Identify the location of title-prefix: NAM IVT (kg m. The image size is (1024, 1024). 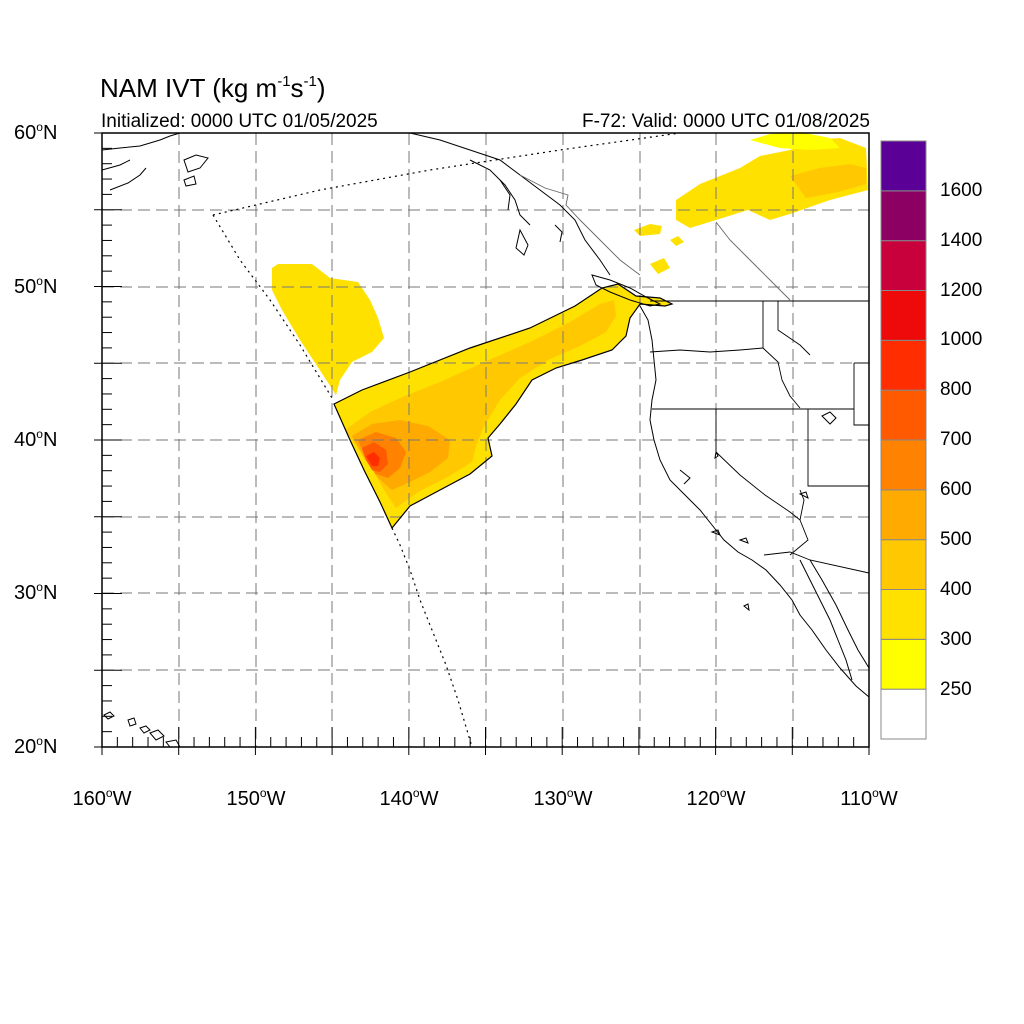
(189, 88).